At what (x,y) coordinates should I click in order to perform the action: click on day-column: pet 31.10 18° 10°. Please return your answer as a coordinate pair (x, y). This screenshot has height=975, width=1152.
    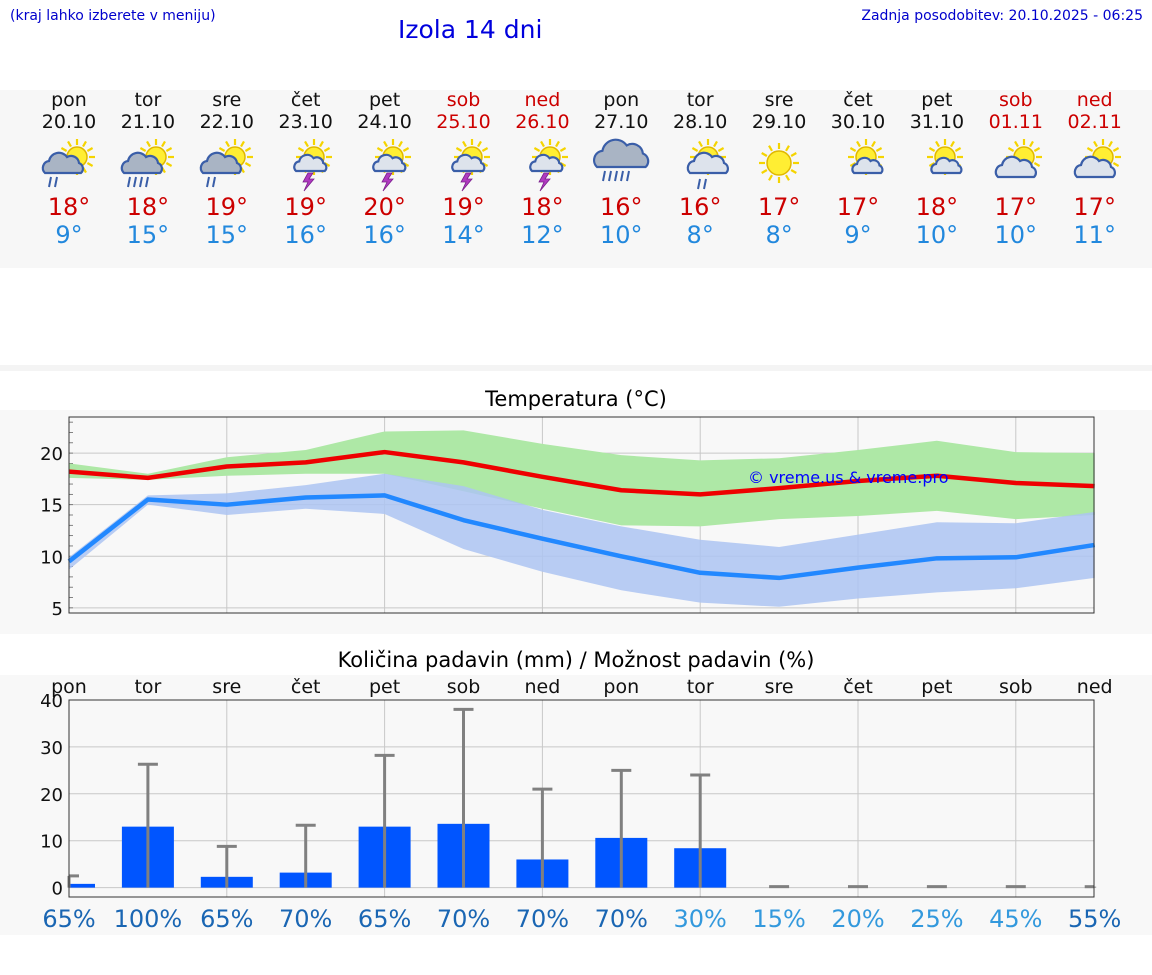
    Looking at the image, I should click on (937, 169).